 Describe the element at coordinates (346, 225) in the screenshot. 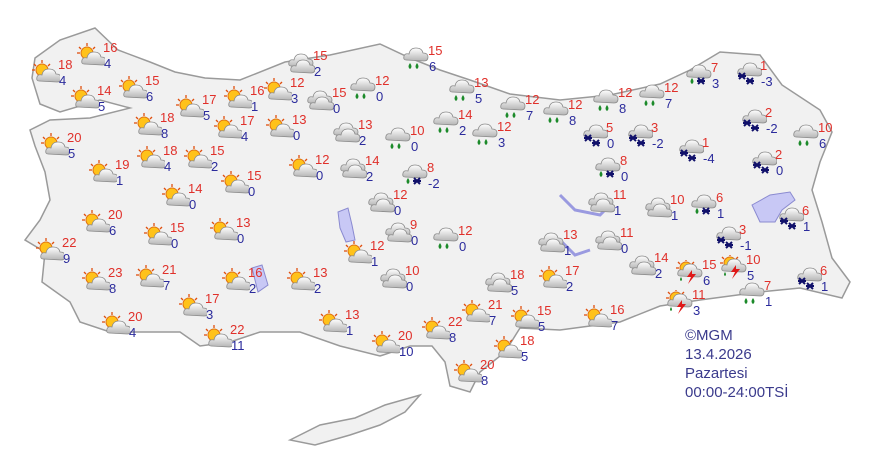

I see `lake-tuz` at that location.